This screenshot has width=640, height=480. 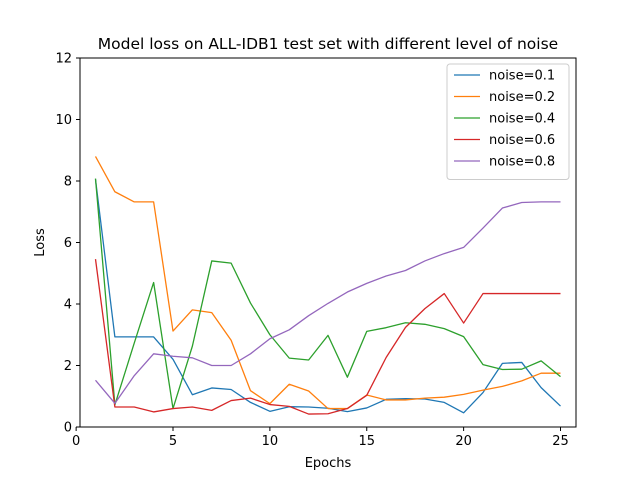 What do you see at coordinates (76, 441) in the screenshot?
I see `x-tick-label: 0` at bounding box center [76, 441].